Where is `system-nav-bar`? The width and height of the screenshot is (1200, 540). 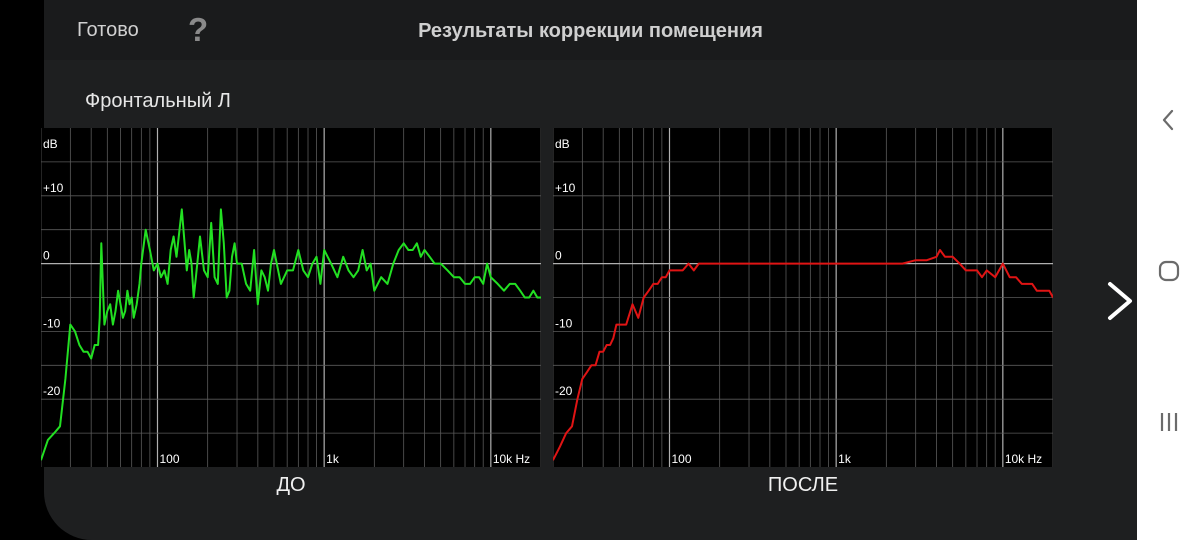 system-nav-bar is located at coordinates (1168, 270).